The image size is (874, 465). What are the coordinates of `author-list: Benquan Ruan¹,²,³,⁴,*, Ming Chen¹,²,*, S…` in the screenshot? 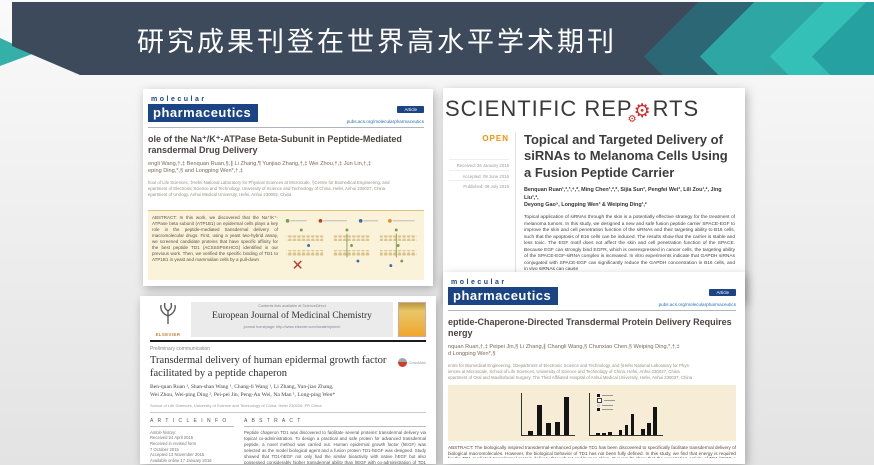 It's located at (623, 197).